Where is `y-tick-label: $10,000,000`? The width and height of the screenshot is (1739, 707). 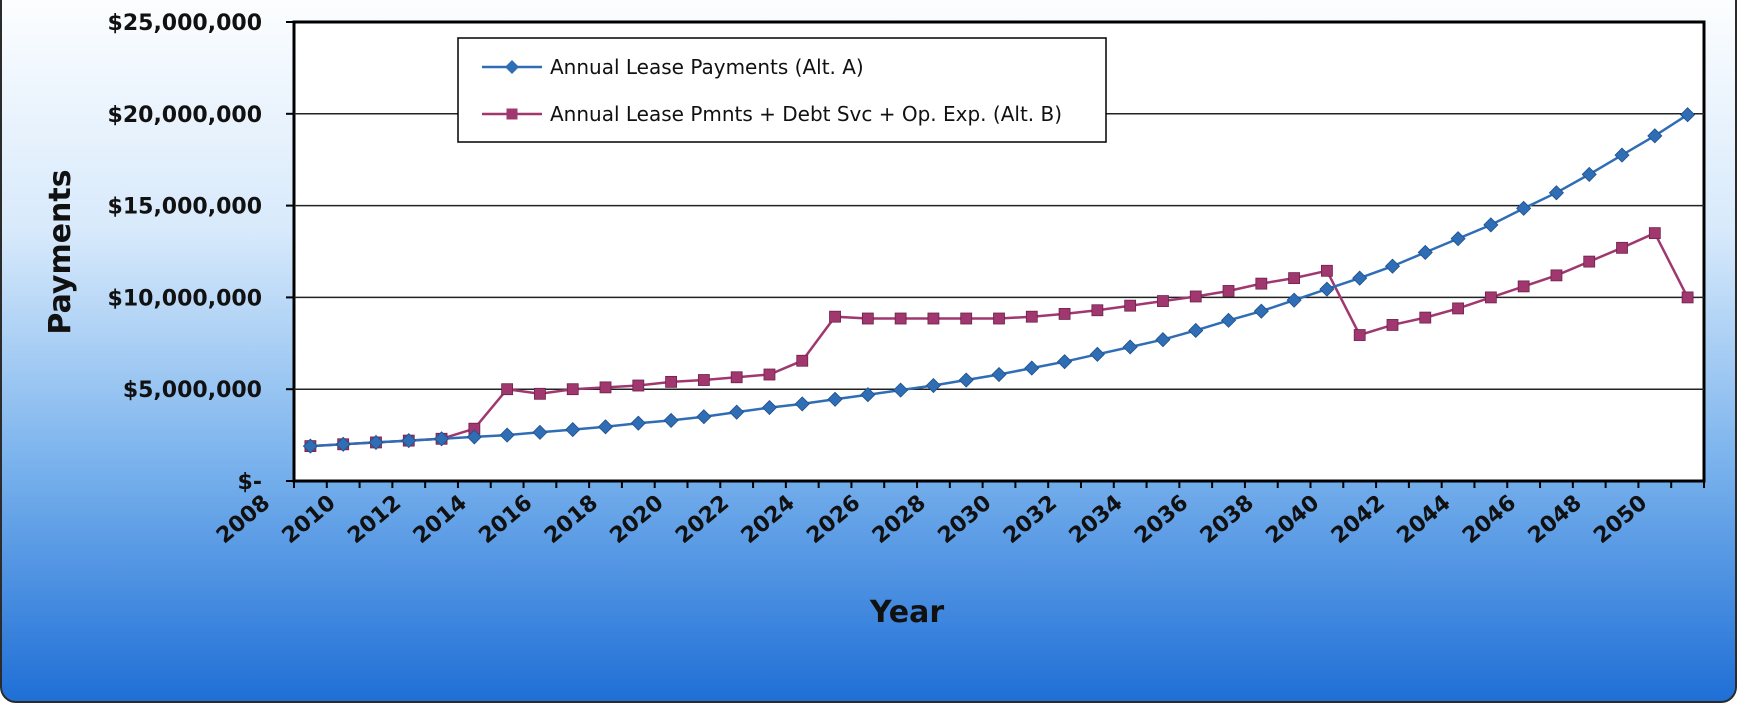
y-tick-label: $10,000,000 is located at coordinates (185, 298).